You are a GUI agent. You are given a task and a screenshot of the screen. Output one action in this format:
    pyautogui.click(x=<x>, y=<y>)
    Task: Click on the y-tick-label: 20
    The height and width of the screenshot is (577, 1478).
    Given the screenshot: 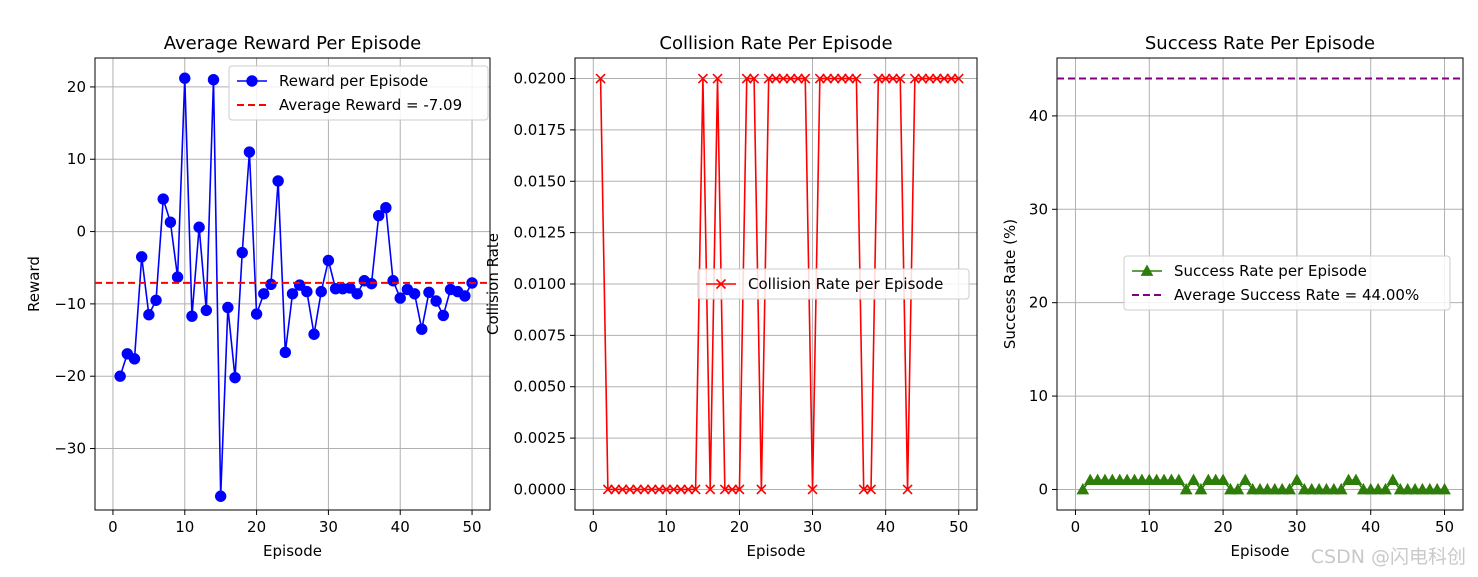 What is the action you would take?
    pyautogui.click(x=1038, y=303)
    